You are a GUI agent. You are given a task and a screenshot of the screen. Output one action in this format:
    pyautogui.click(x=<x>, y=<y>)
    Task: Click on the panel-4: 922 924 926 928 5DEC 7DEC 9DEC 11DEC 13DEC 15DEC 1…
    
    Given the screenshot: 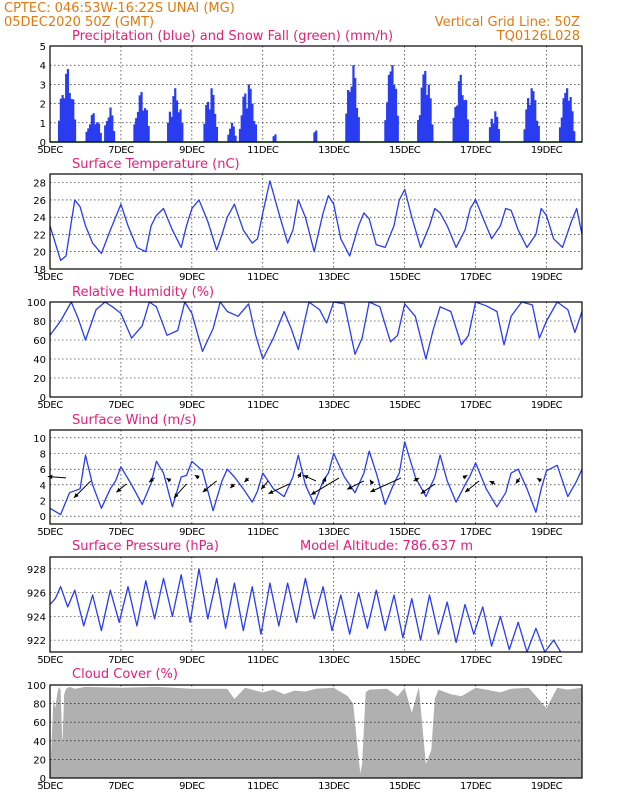 What is the action you would take?
    pyautogui.click(x=305, y=611)
    